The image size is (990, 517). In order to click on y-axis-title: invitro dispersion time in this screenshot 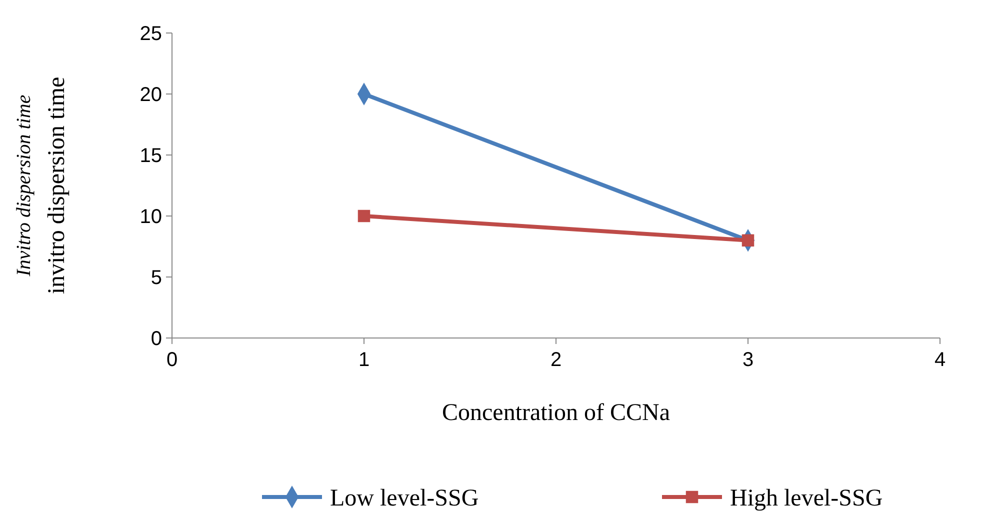, I will do `click(57, 185)`.